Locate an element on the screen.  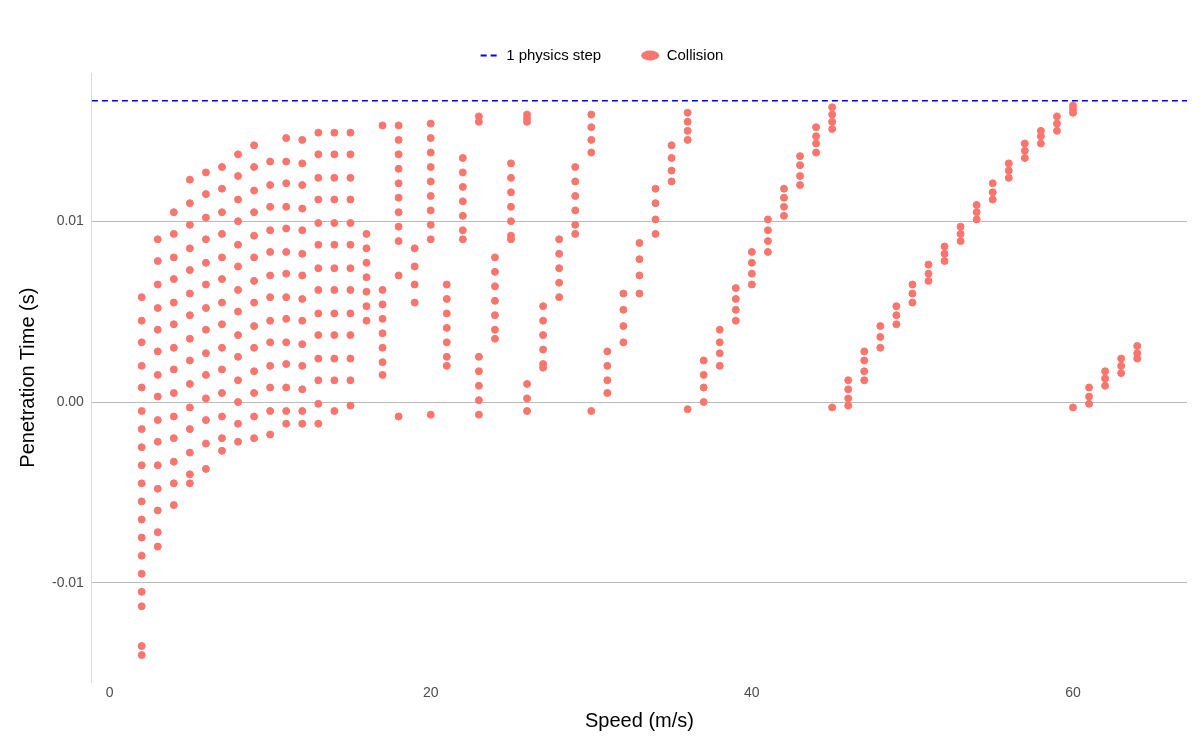
x-tick-label: 0 is located at coordinates (109, 692).